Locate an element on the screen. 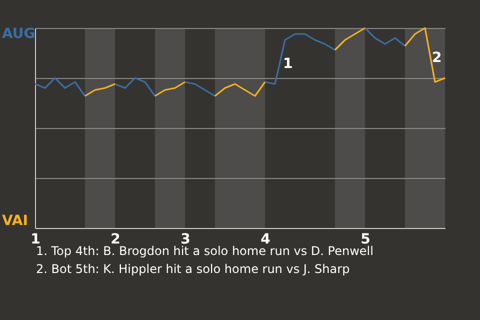 Image resolution: width=480 pixels, height=320 pixels. text: 2. Bot 5th: K. Hippler hit a solo home run vs J. Sharp is located at coordinates (193, 269).